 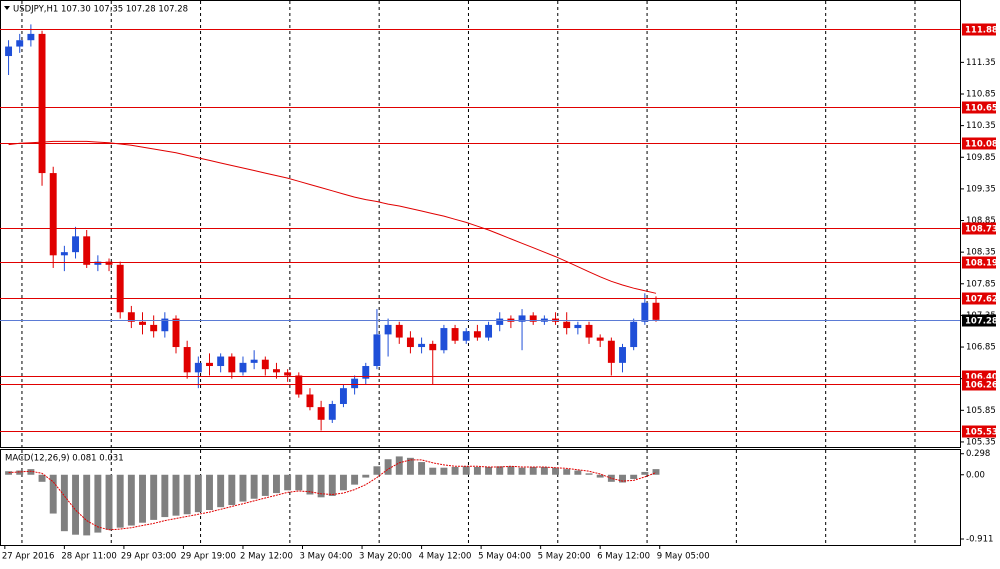 I want to click on y-tick-label: 109.35, so click(x=981, y=189).